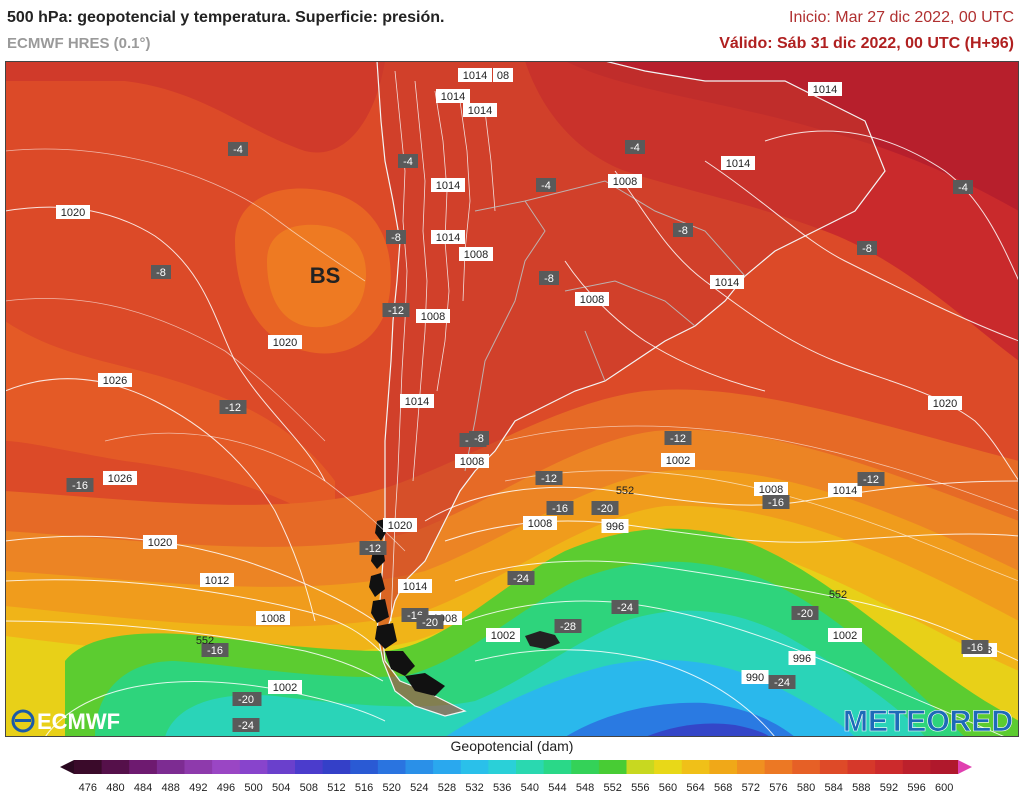 The image size is (1024, 803). What do you see at coordinates (205, 641) in the screenshot?
I see `contour-552-label: 552` at bounding box center [205, 641].